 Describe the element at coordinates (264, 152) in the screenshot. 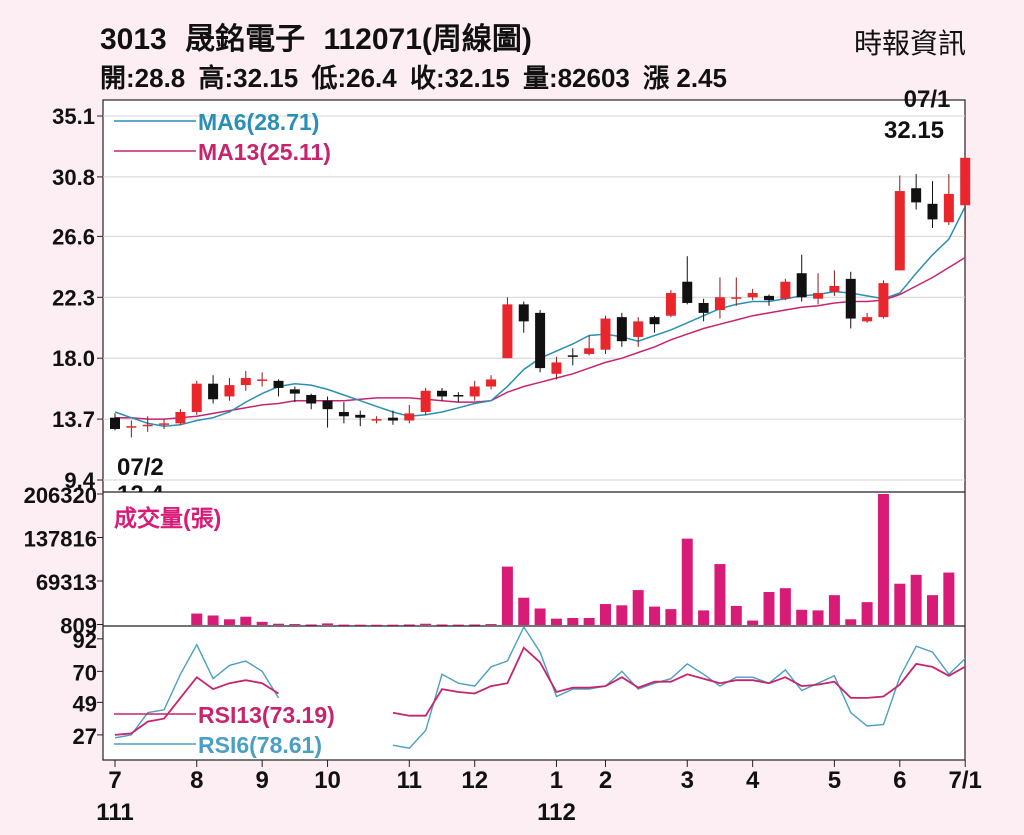

I see `price-legend-label: MA13(25.11)` at that location.